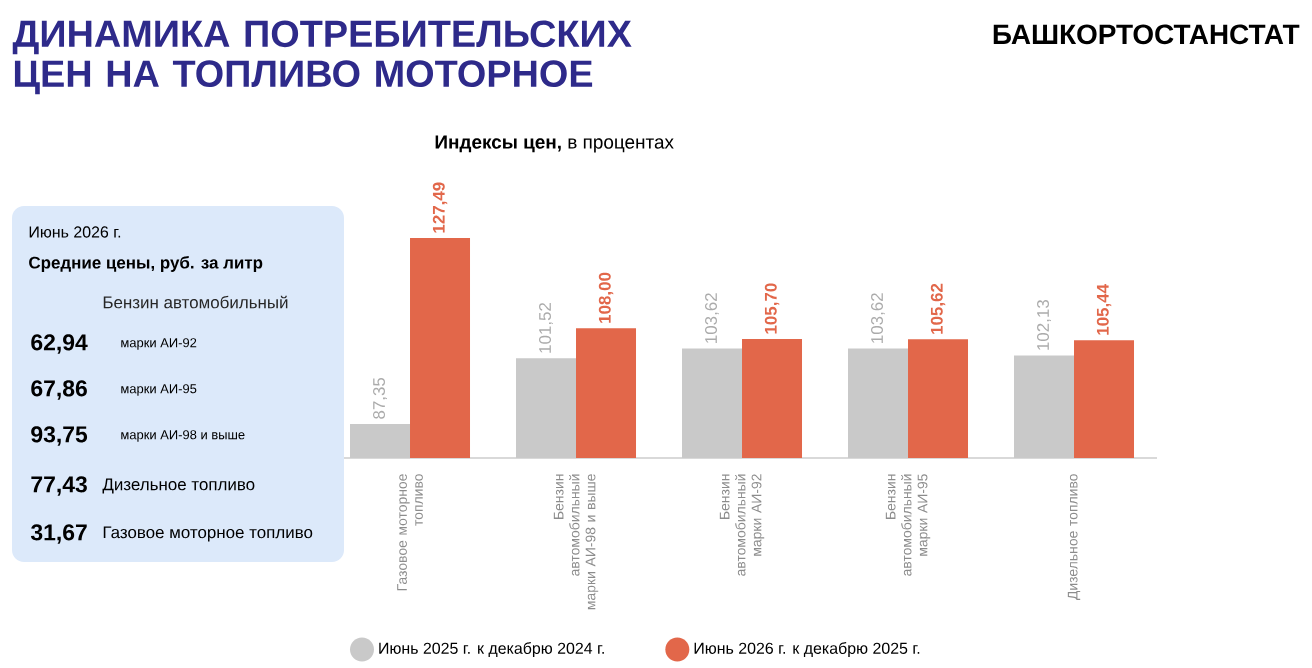 The width and height of the screenshot is (1312, 668). What do you see at coordinates (554, 144) in the screenshot?
I see `chart-subtitle: Индексы цен, в процентах` at bounding box center [554, 144].